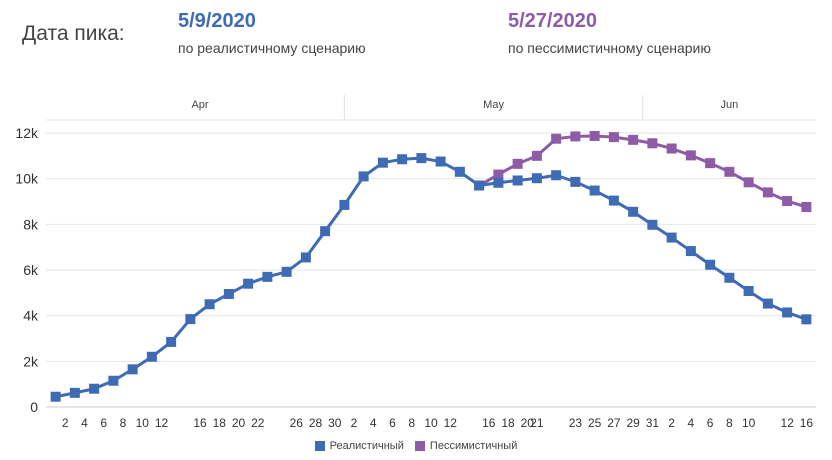 The height and width of the screenshot is (460, 832). Describe the element at coordinates (609, 33) in the screenshot. I see `pessimistic-peak: 5/27/2020 по пессимистичному сценарию` at that location.